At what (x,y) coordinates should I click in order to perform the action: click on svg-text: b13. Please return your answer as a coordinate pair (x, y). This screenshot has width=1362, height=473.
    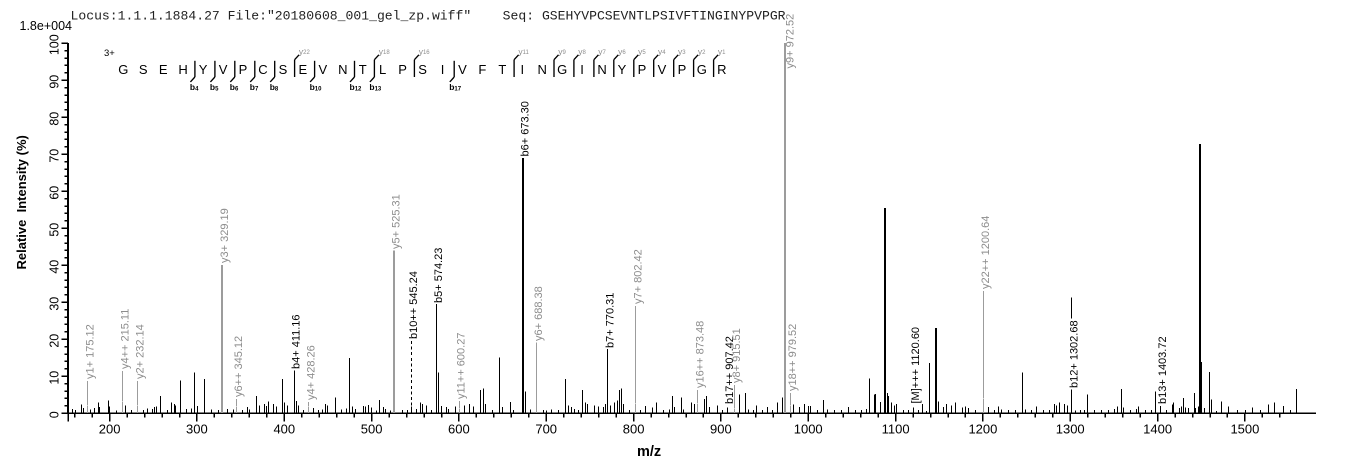
    Looking at the image, I should click on (375, 87).